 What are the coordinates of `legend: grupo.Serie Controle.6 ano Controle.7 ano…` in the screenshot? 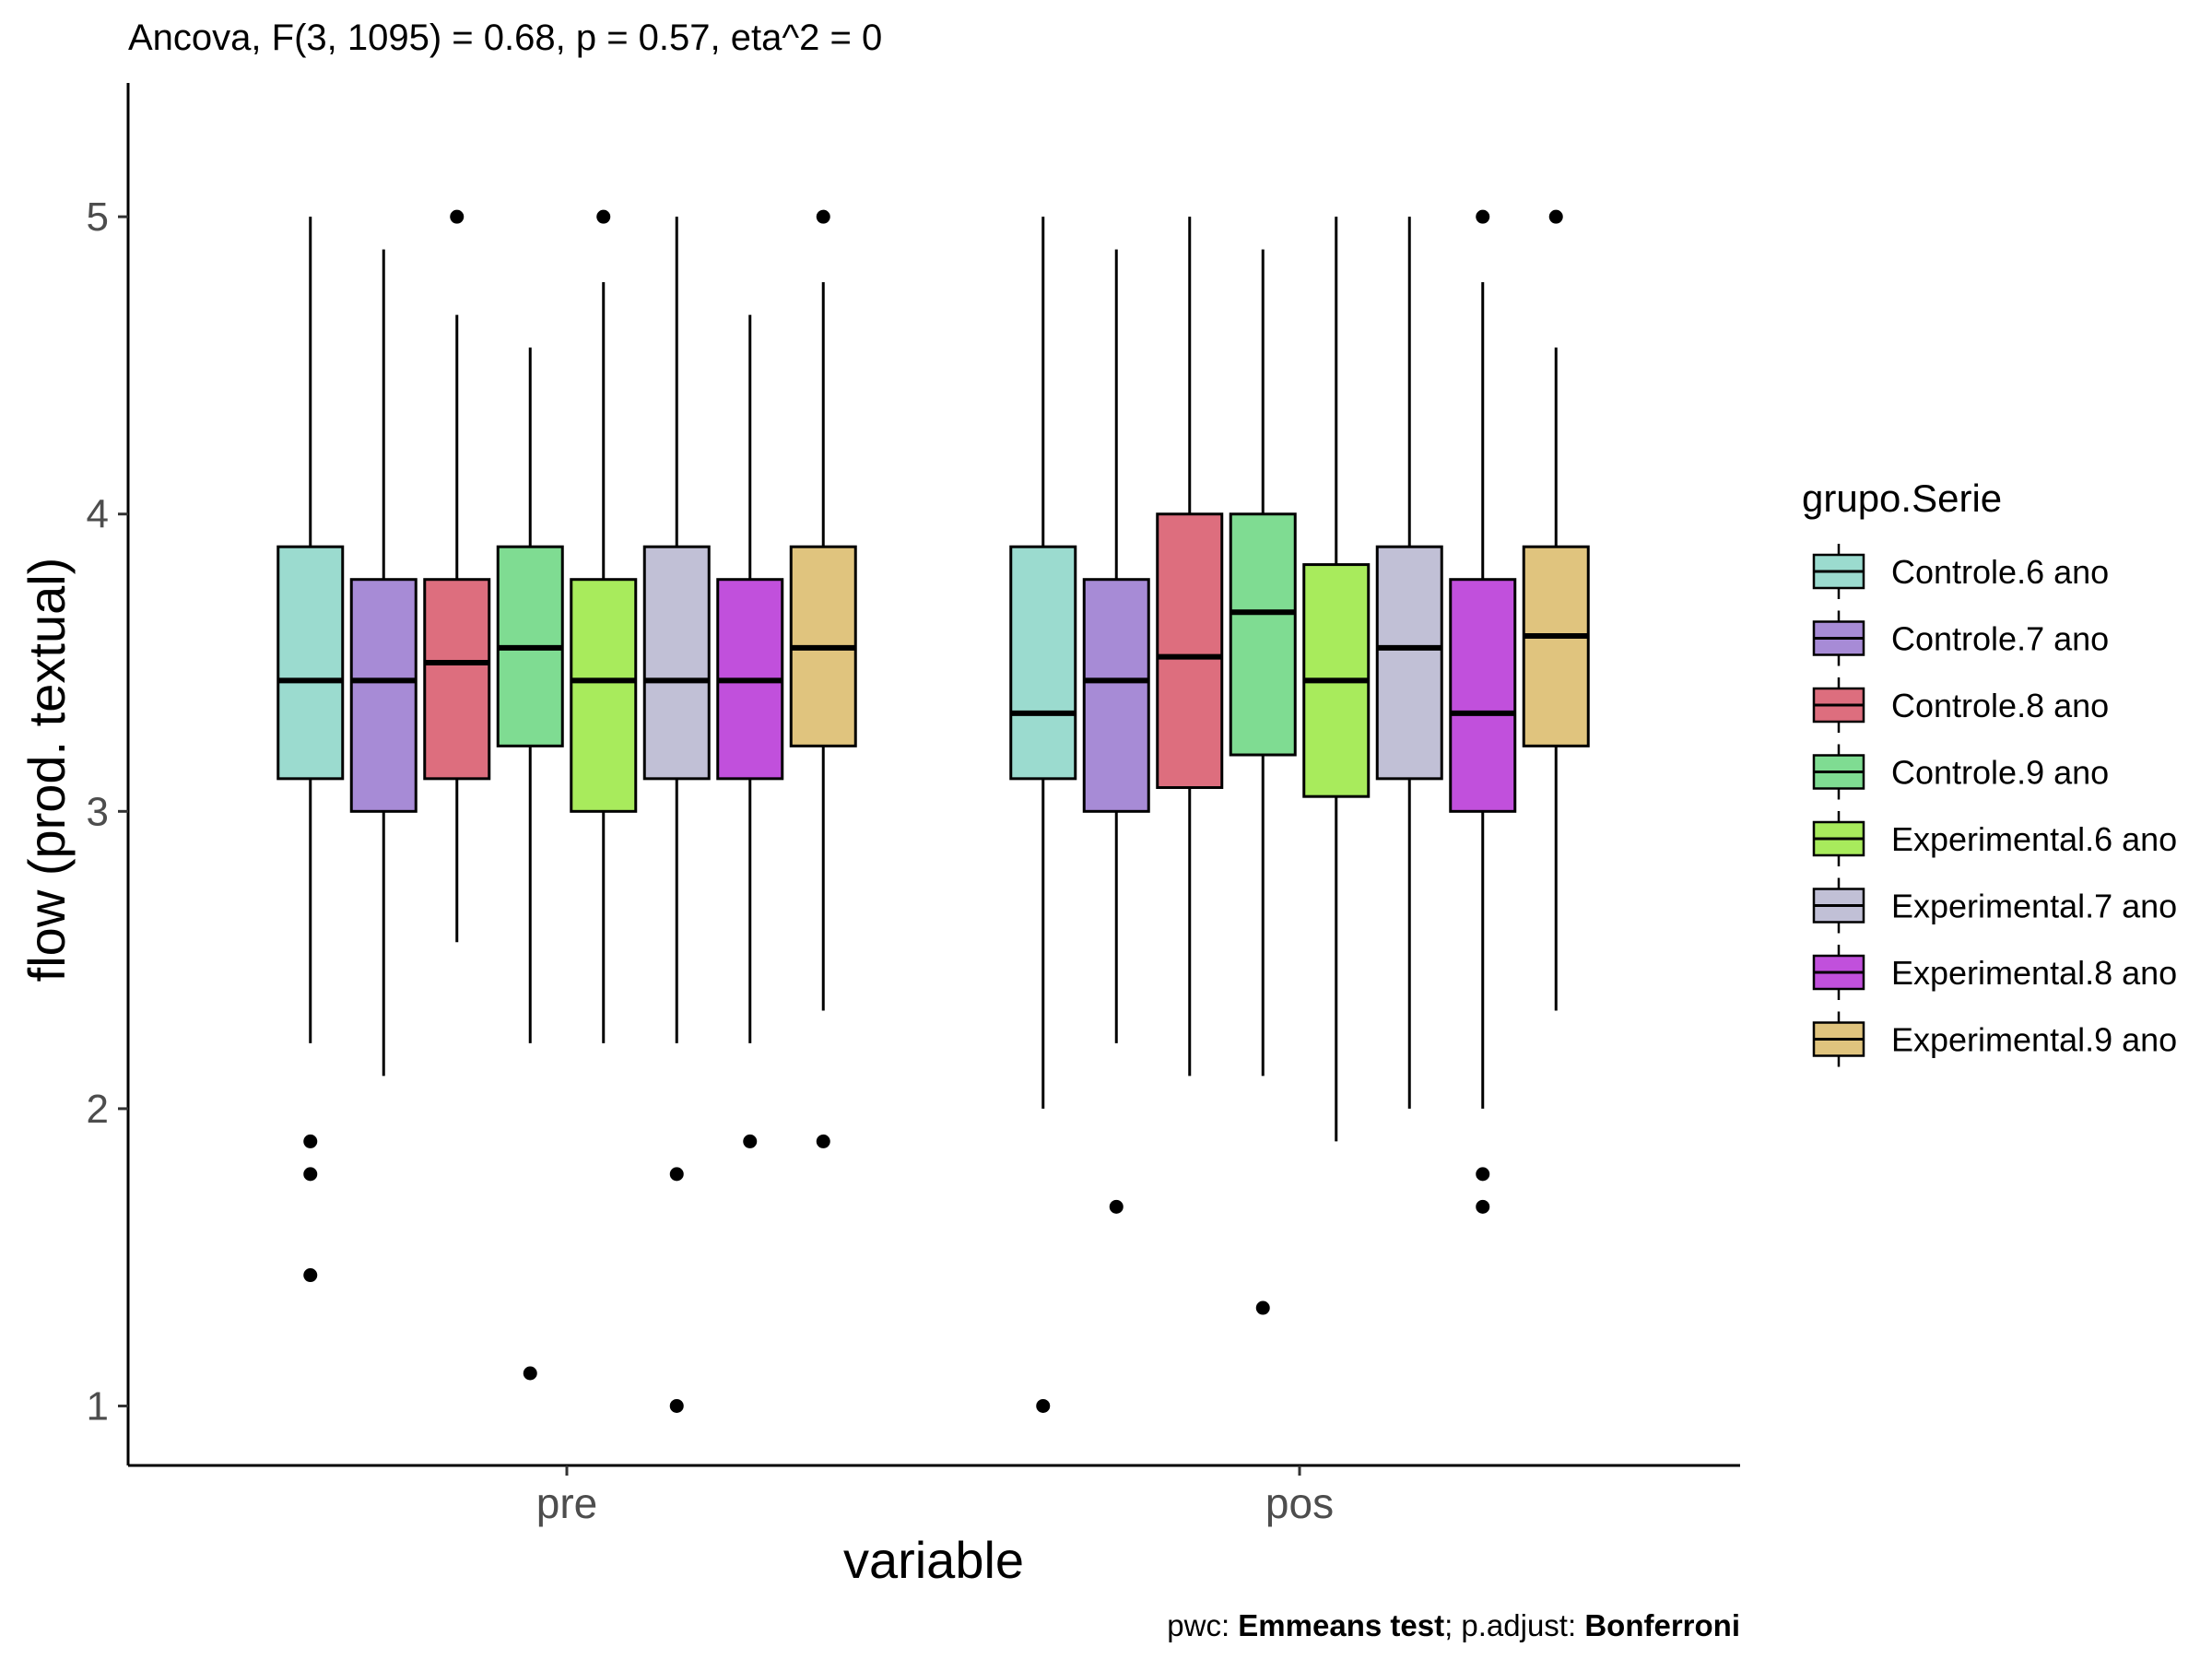 It's located at (1989, 772).